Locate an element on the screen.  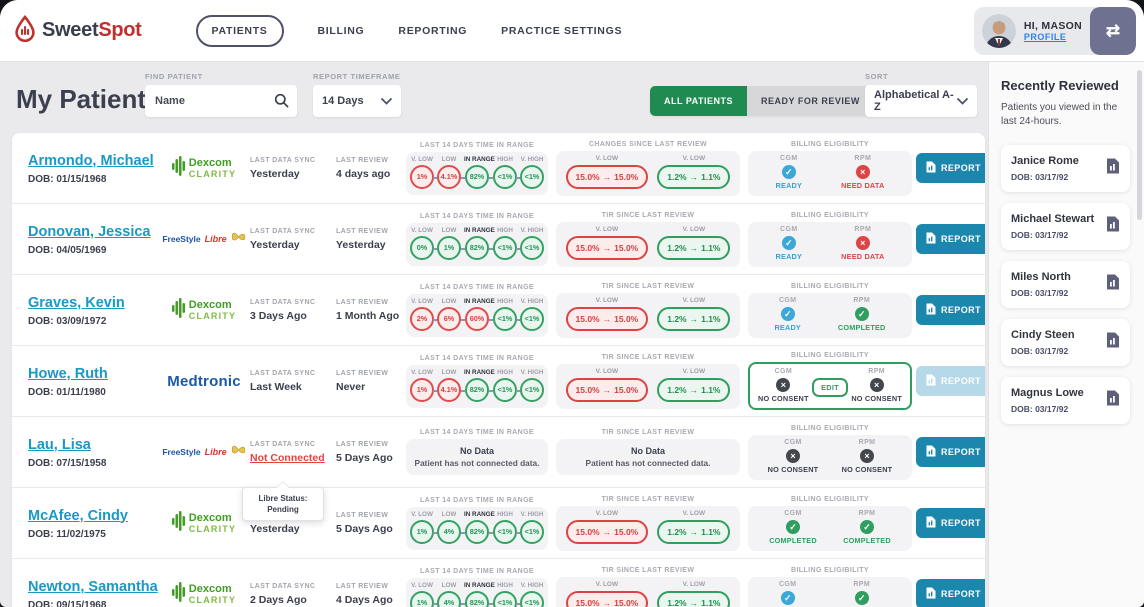
tir-range-label: V. LOW is located at coordinates (422, 514).